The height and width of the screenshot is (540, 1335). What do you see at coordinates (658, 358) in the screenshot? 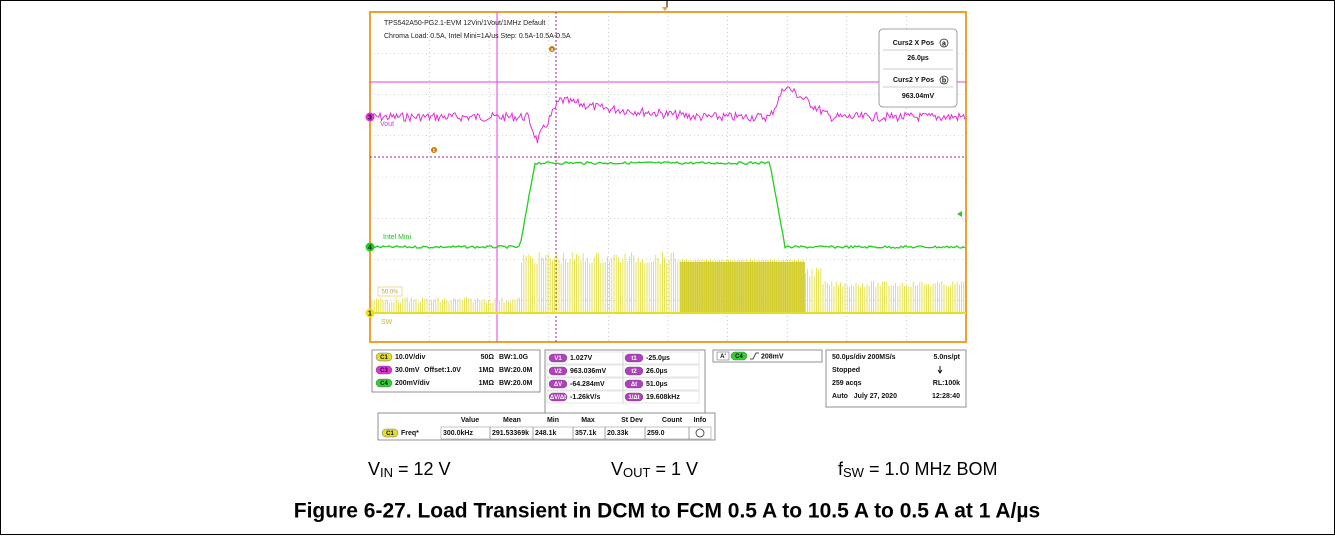
I see `cursor-value: -25.0µs` at bounding box center [658, 358].